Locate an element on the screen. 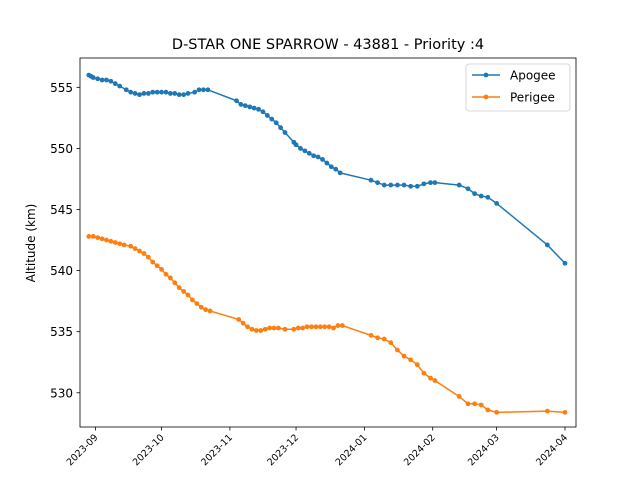  legend-label: Apogee is located at coordinates (533, 76).